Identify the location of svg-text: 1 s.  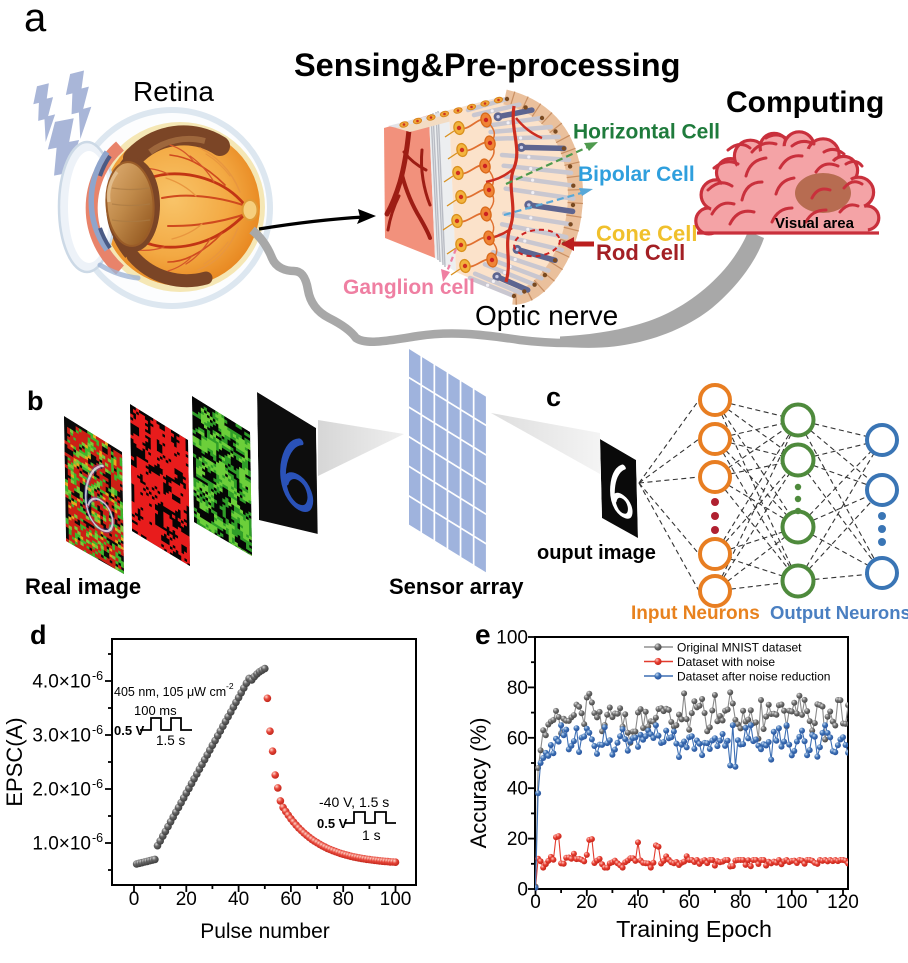
(371, 835).